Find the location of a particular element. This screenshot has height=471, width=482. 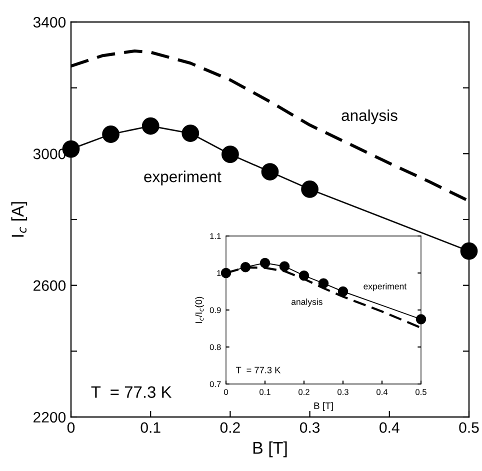

y-tick-label: 3400 is located at coordinates (49, 22).